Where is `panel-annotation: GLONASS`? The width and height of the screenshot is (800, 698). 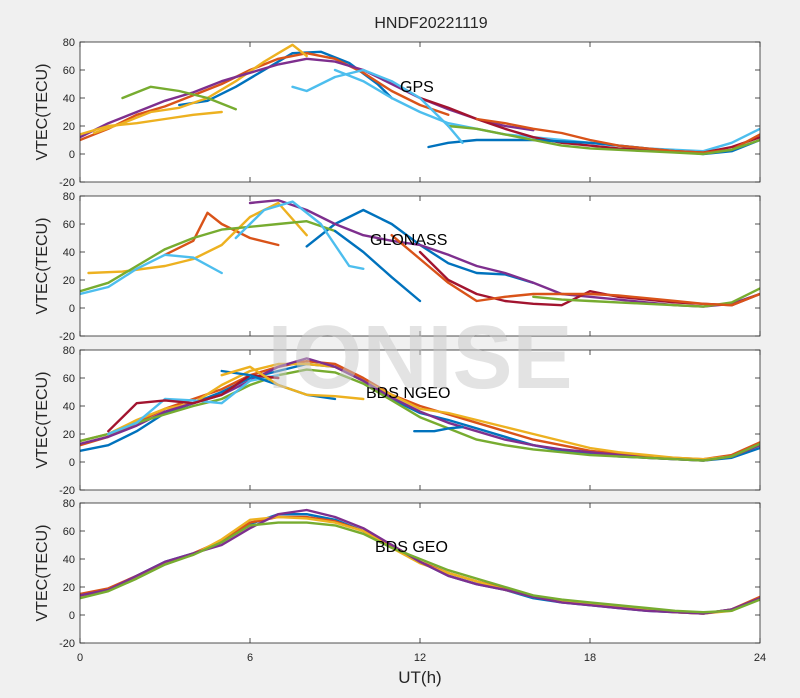
panel-annotation: GLONASS is located at coordinates (408, 240).